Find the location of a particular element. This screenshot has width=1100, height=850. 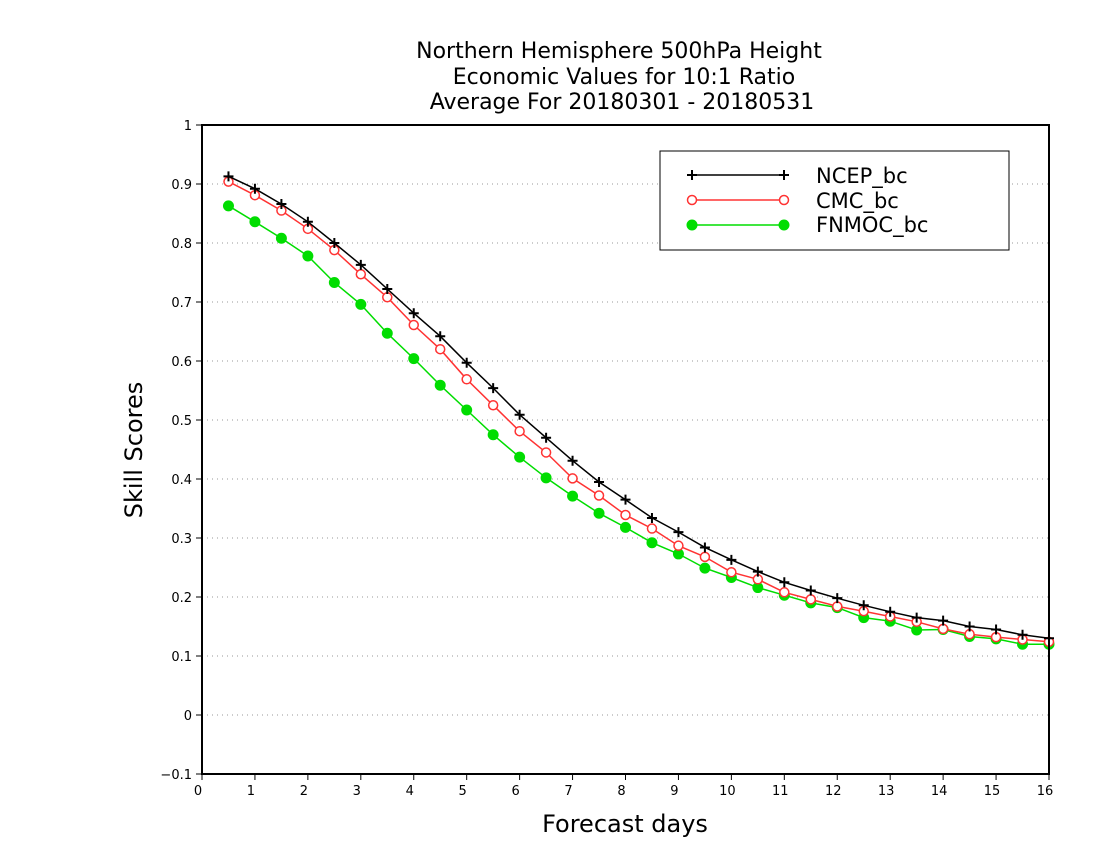

x-tick-label: 16 is located at coordinates (1045, 791).